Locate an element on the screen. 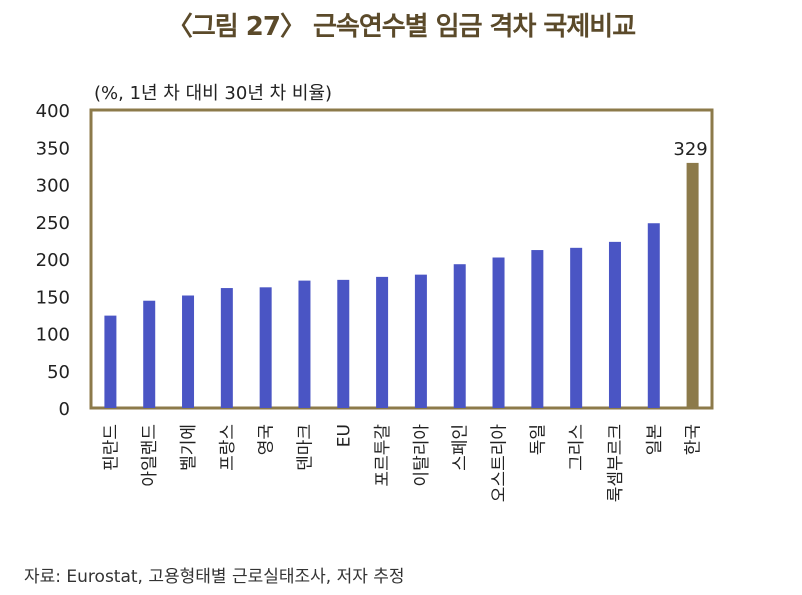  y-tick-label: 150 is located at coordinates (53, 297).